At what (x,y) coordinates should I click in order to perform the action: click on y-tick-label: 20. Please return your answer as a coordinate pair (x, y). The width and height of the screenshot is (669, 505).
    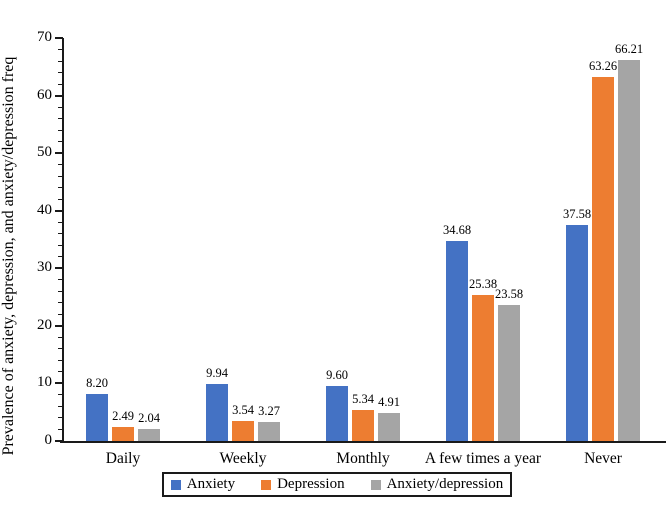
    Looking at the image, I should click on (44, 324).